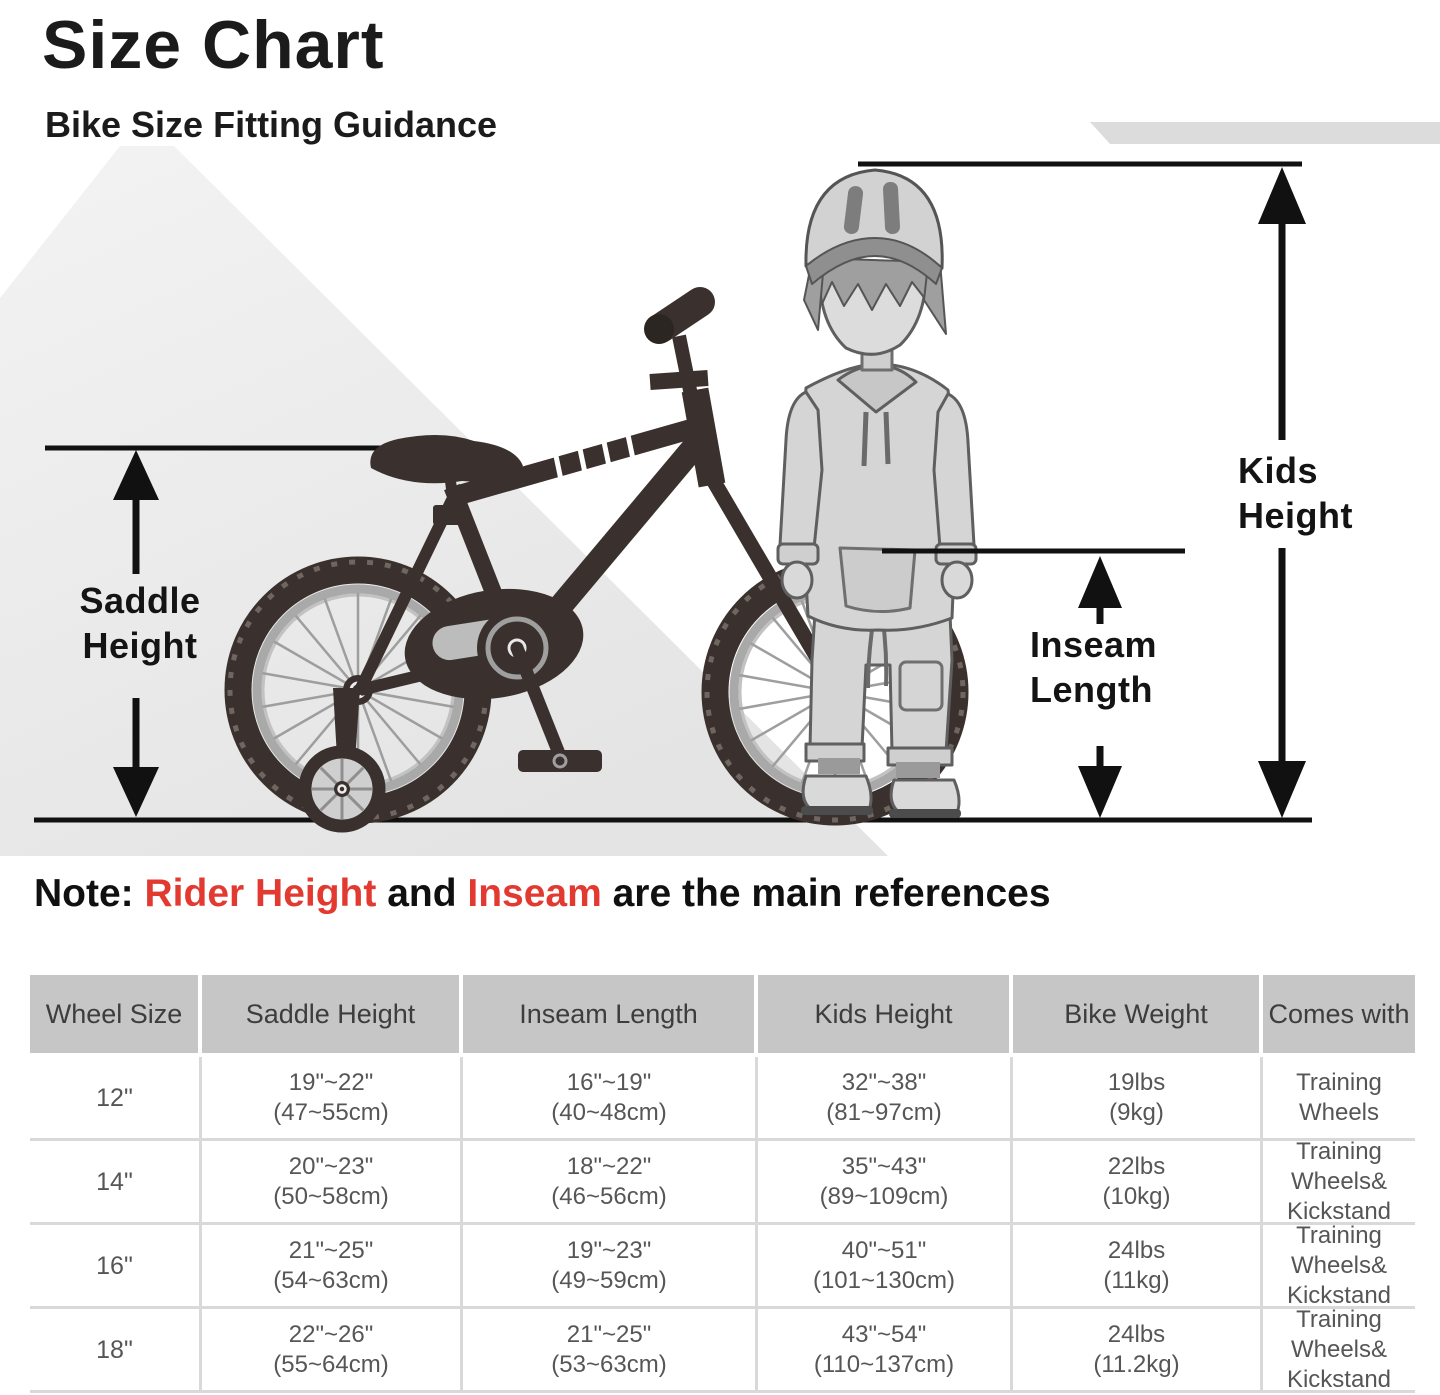 This screenshot has height=1395, width=1440. Describe the element at coordinates (1295, 493) in the screenshot. I see `kids-height-label: Kids Height` at that location.